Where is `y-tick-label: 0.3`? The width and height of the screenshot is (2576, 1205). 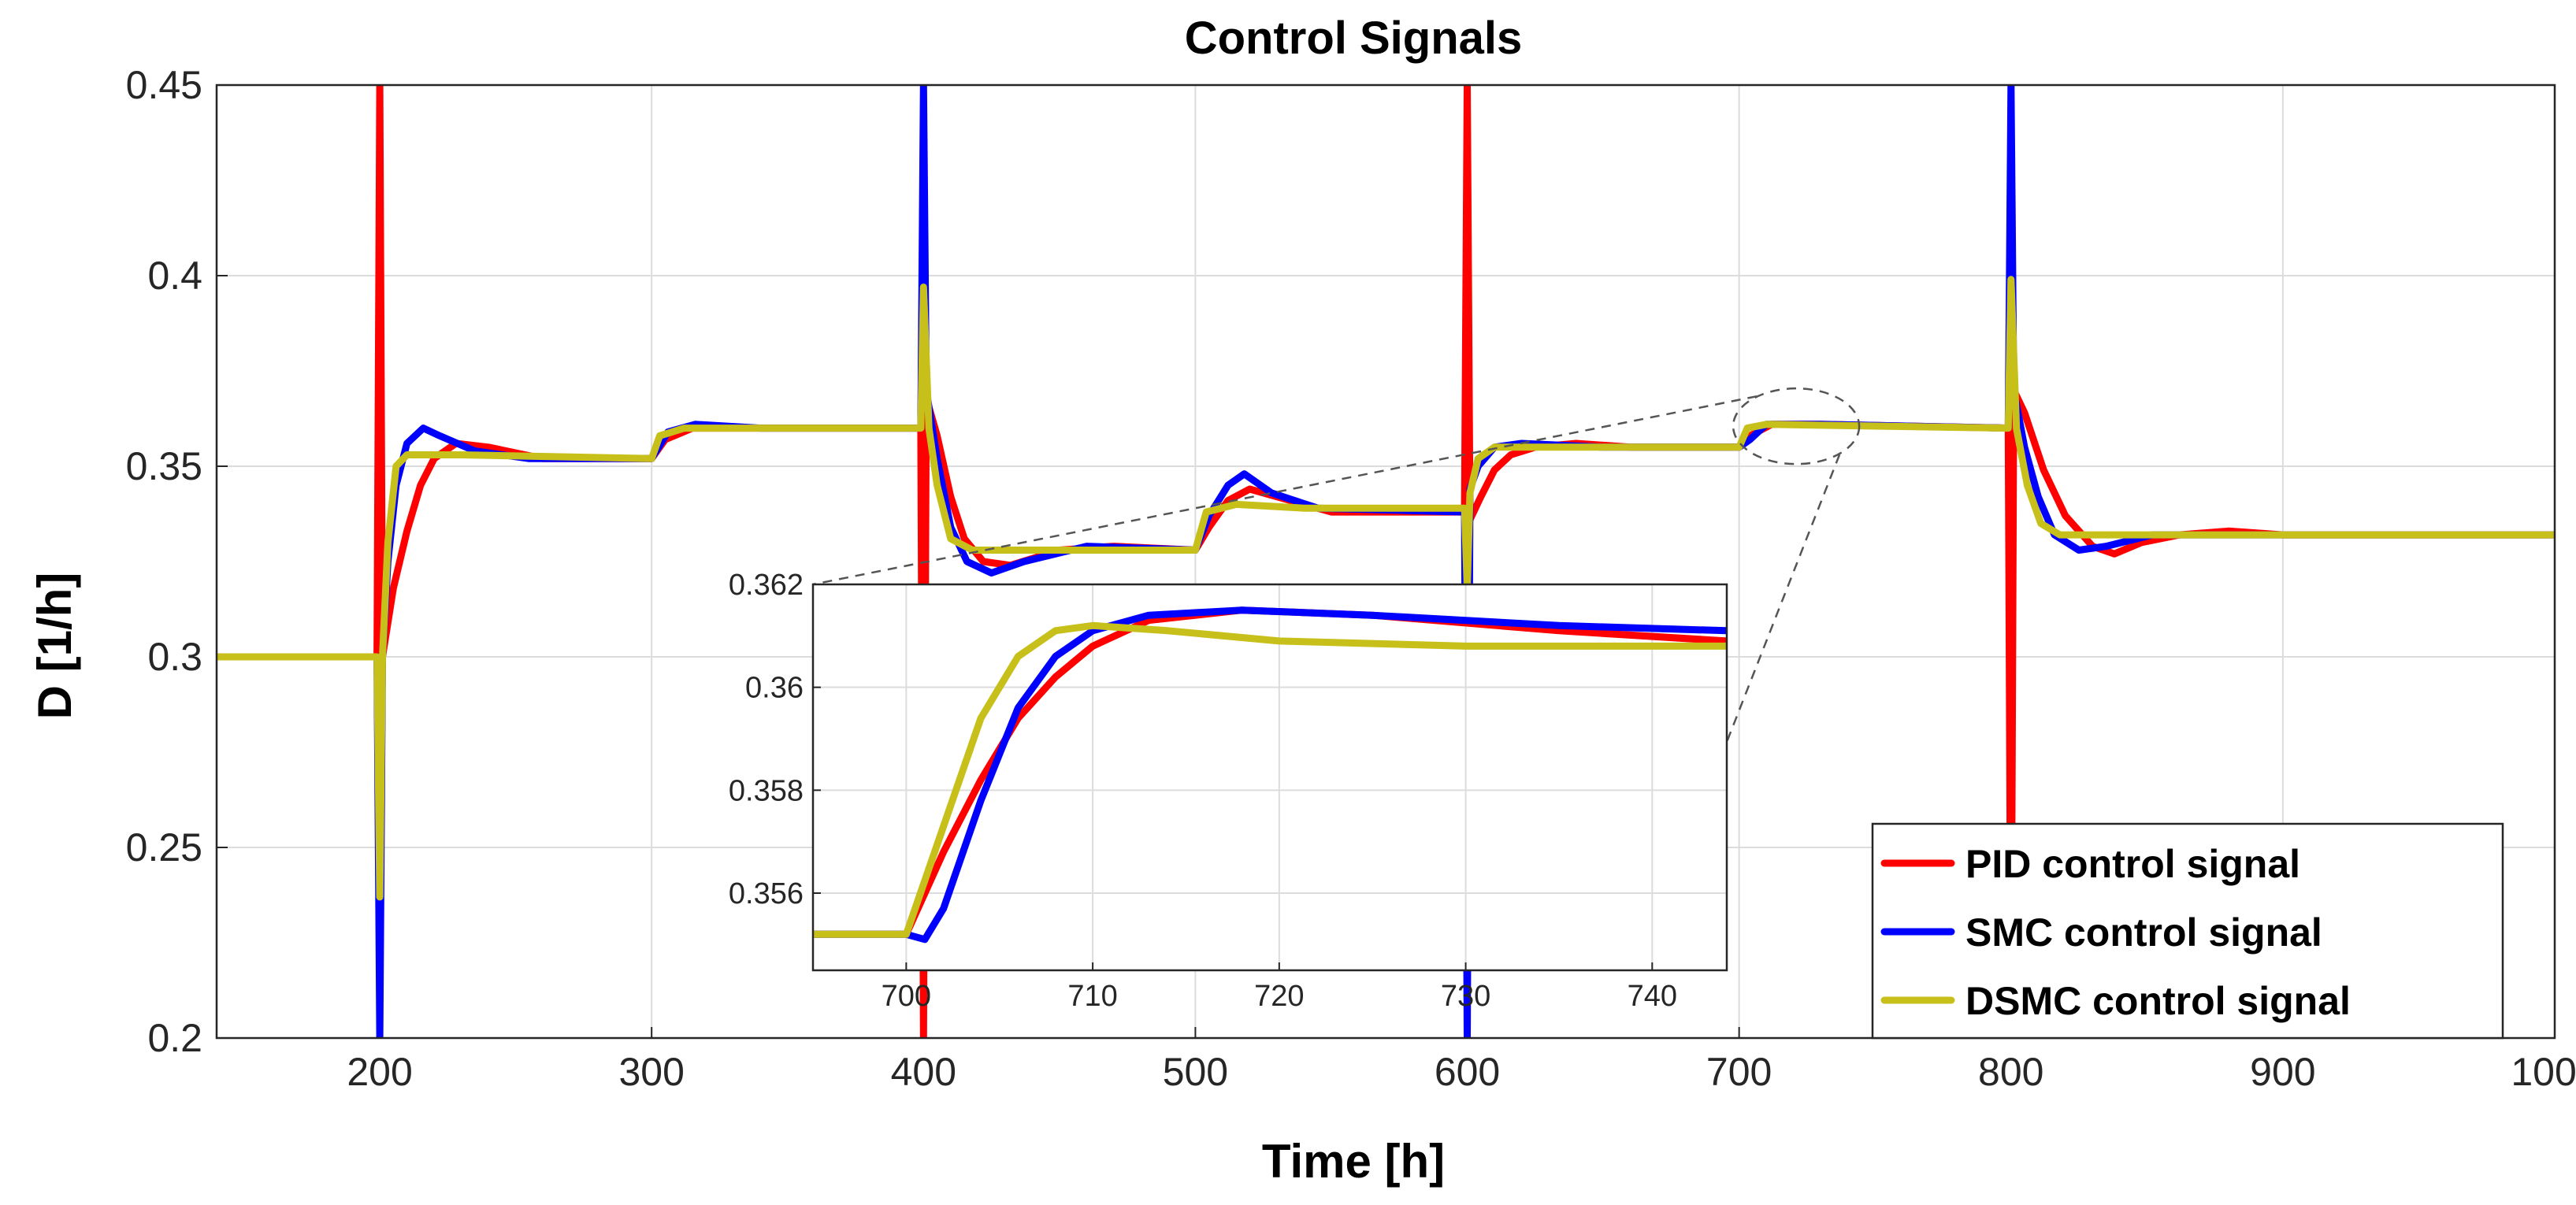 y-tick-label: 0.3 is located at coordinates (174, 657).